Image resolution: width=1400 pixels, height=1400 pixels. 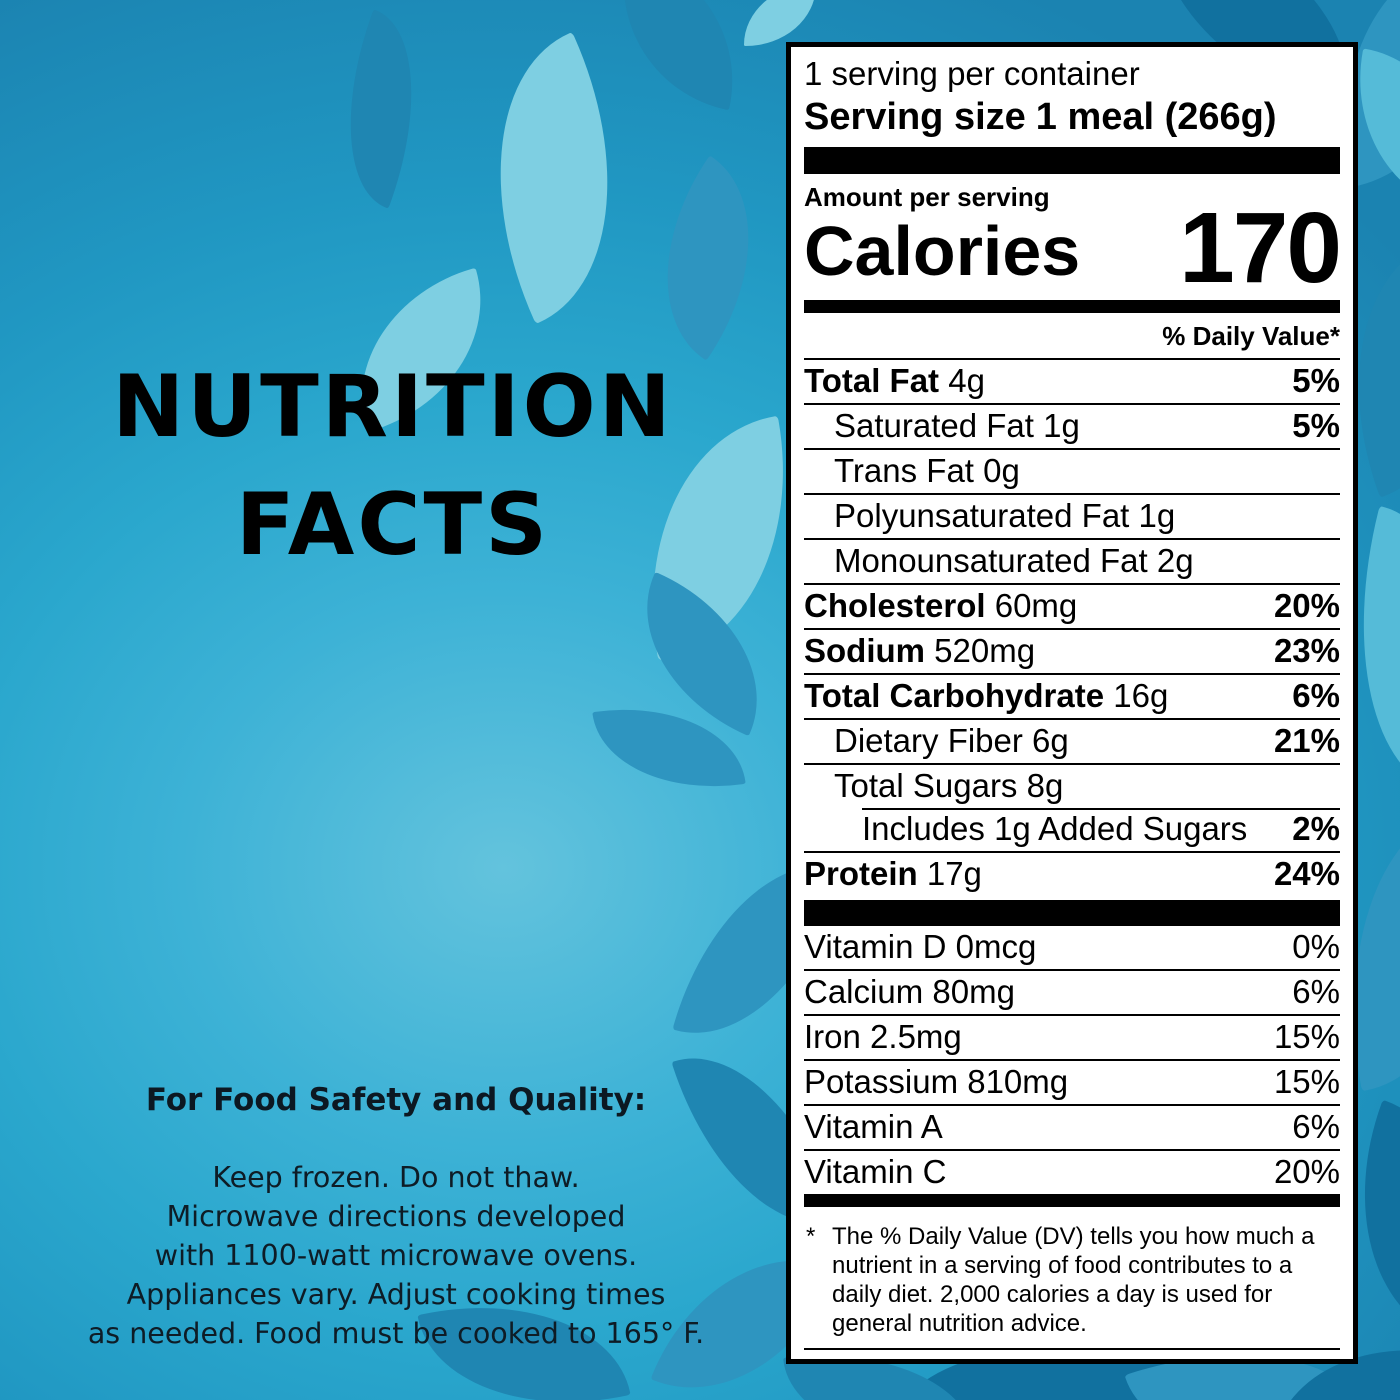 What do you see at coordinates (949, 785) in the screenshot?
I see `nutrient-name: Total Sugars 8g` at bounding box center [949, 785].